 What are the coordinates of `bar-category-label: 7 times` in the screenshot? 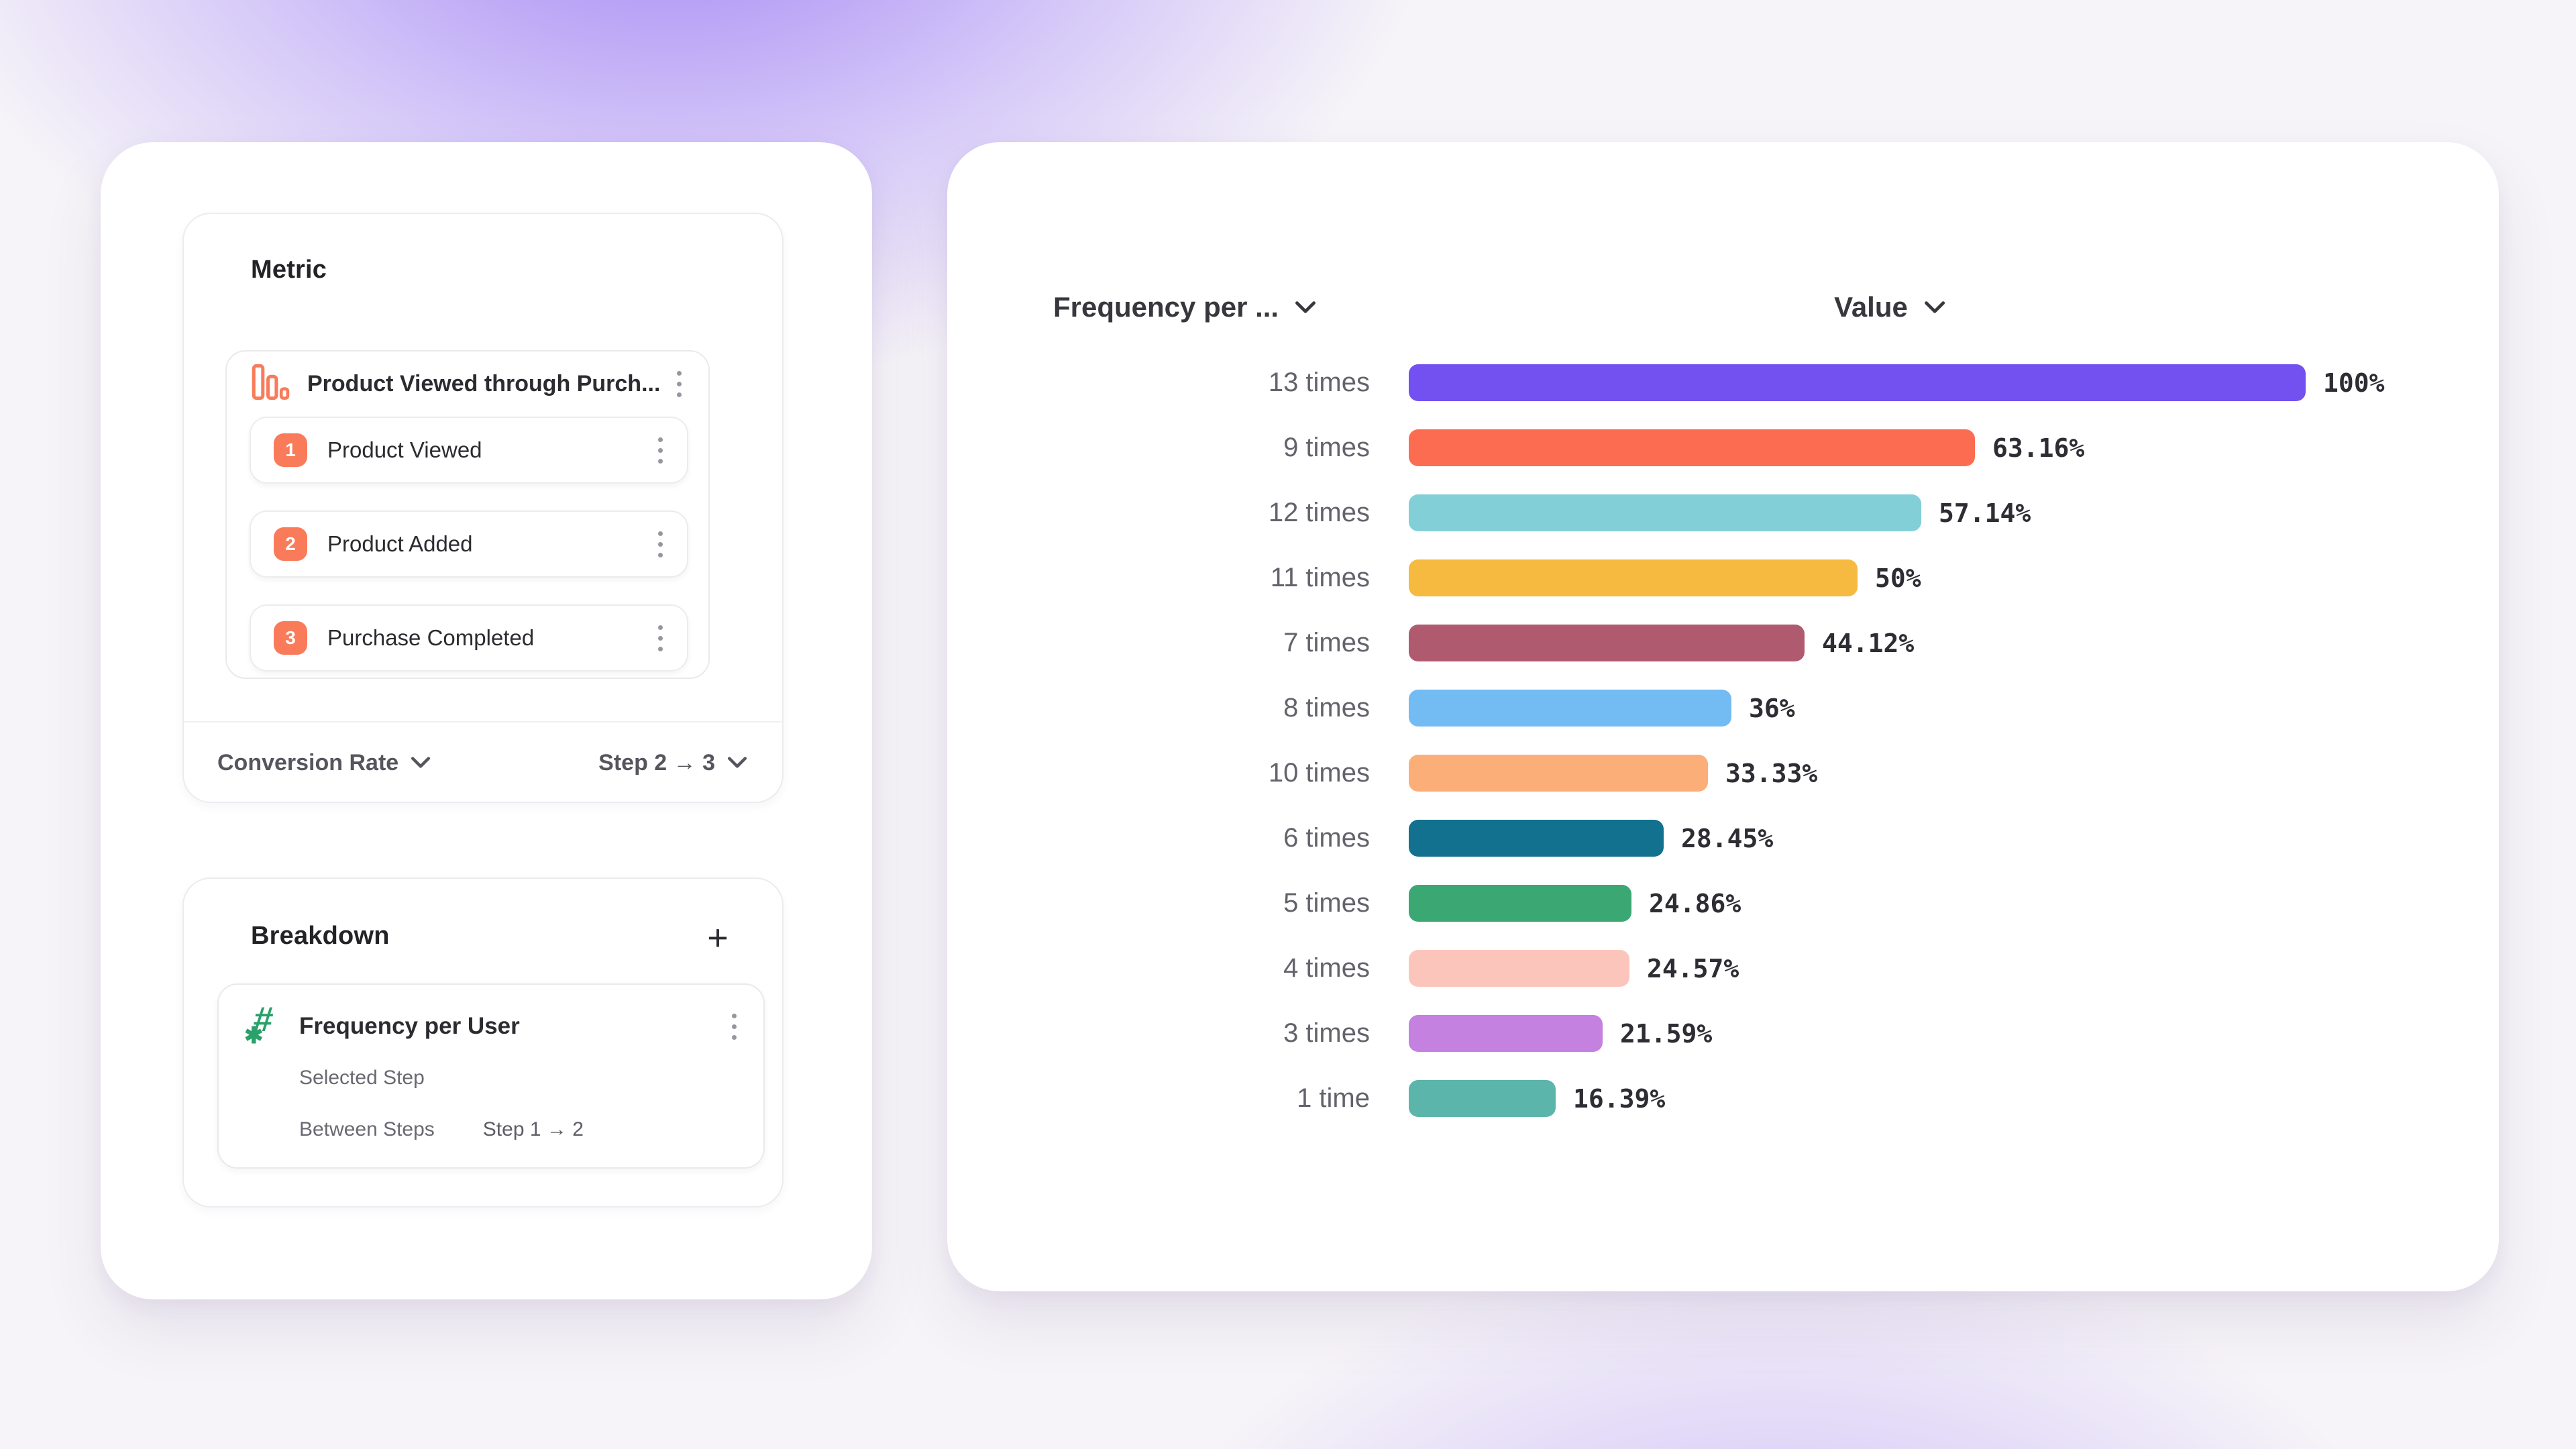 It's located at (1326, 642).